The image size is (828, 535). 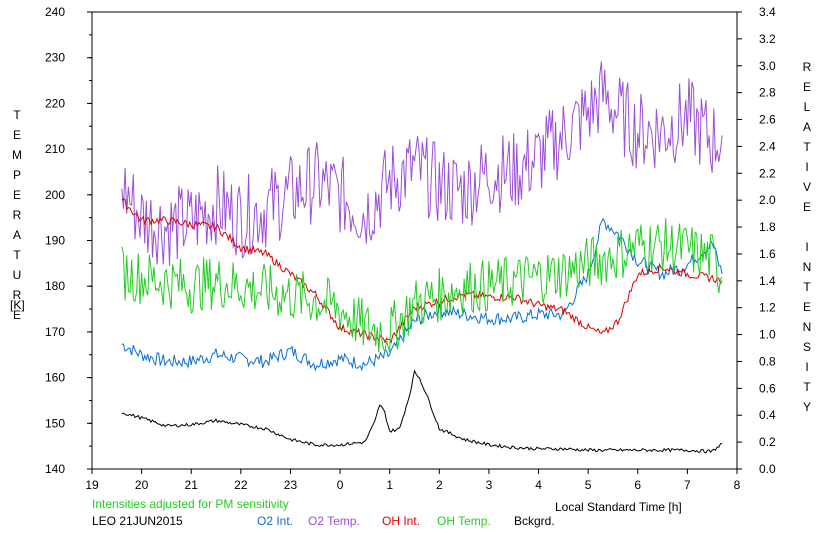 I want to click on pm-sensitivity-note: Intensities adjusted for PM sensitivity, so click(x=190, y=504).